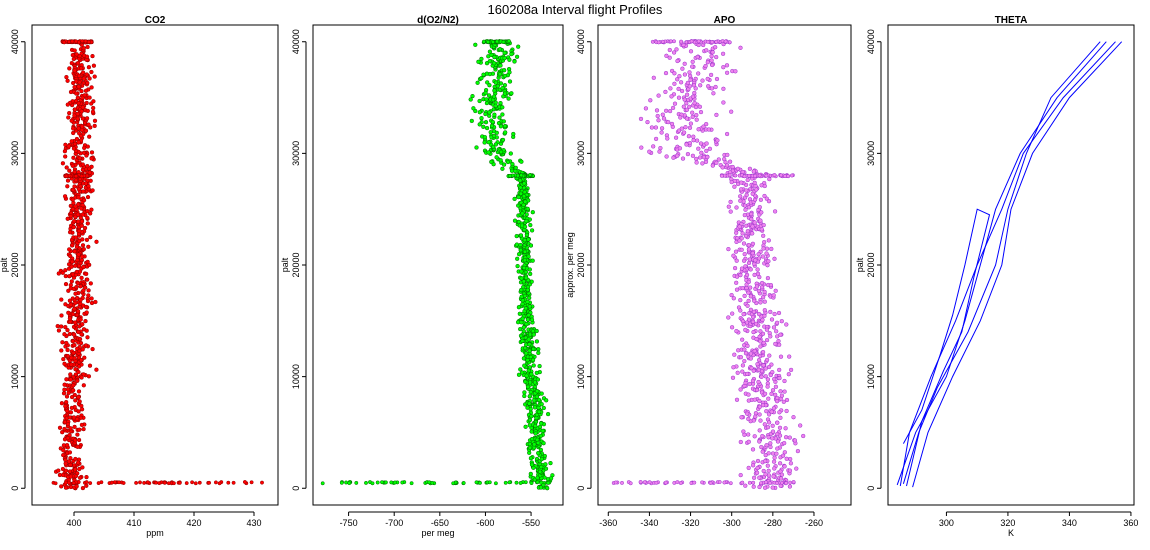 The width and height of the screenshot is (1150, 550). Describe the element at coordinates (871, 488) in the screenshot. I see `y-tick-label: 0` at that location.